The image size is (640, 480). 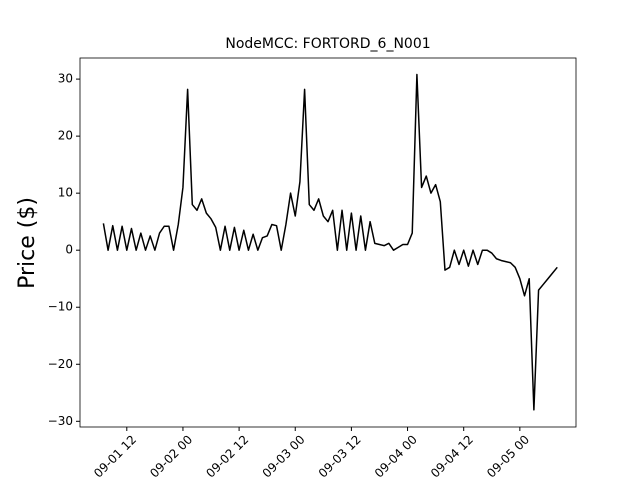 I want to click on y-axis-label: Price ($), so click(x=27, y=243).